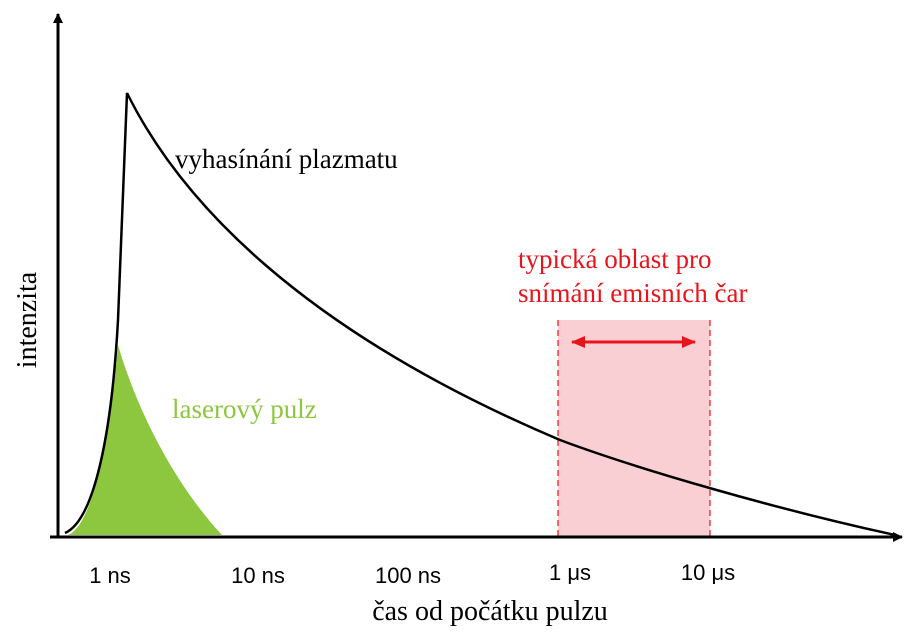 The image size is (904, 633). Describe the element at coordinates (145, 440) in the screenshot. I see `laser-pulse` at that location.